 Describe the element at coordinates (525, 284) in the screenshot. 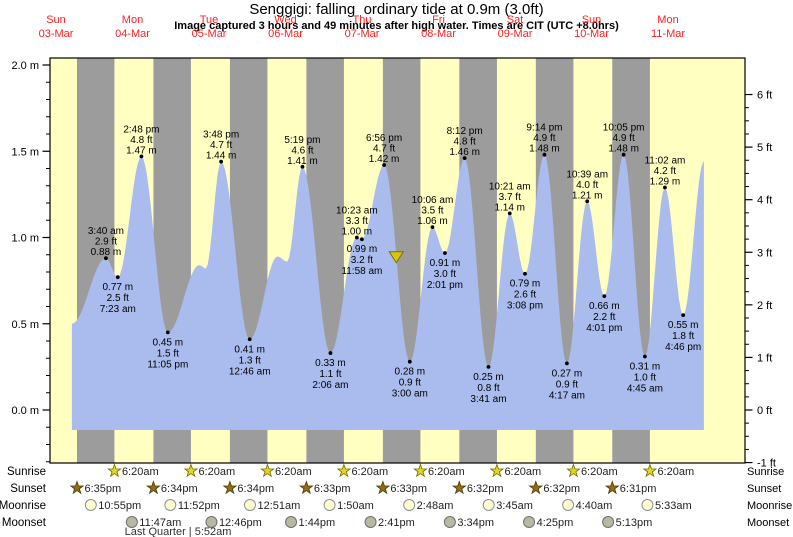

I see `tide-label-low: 0.79 m` at that location.